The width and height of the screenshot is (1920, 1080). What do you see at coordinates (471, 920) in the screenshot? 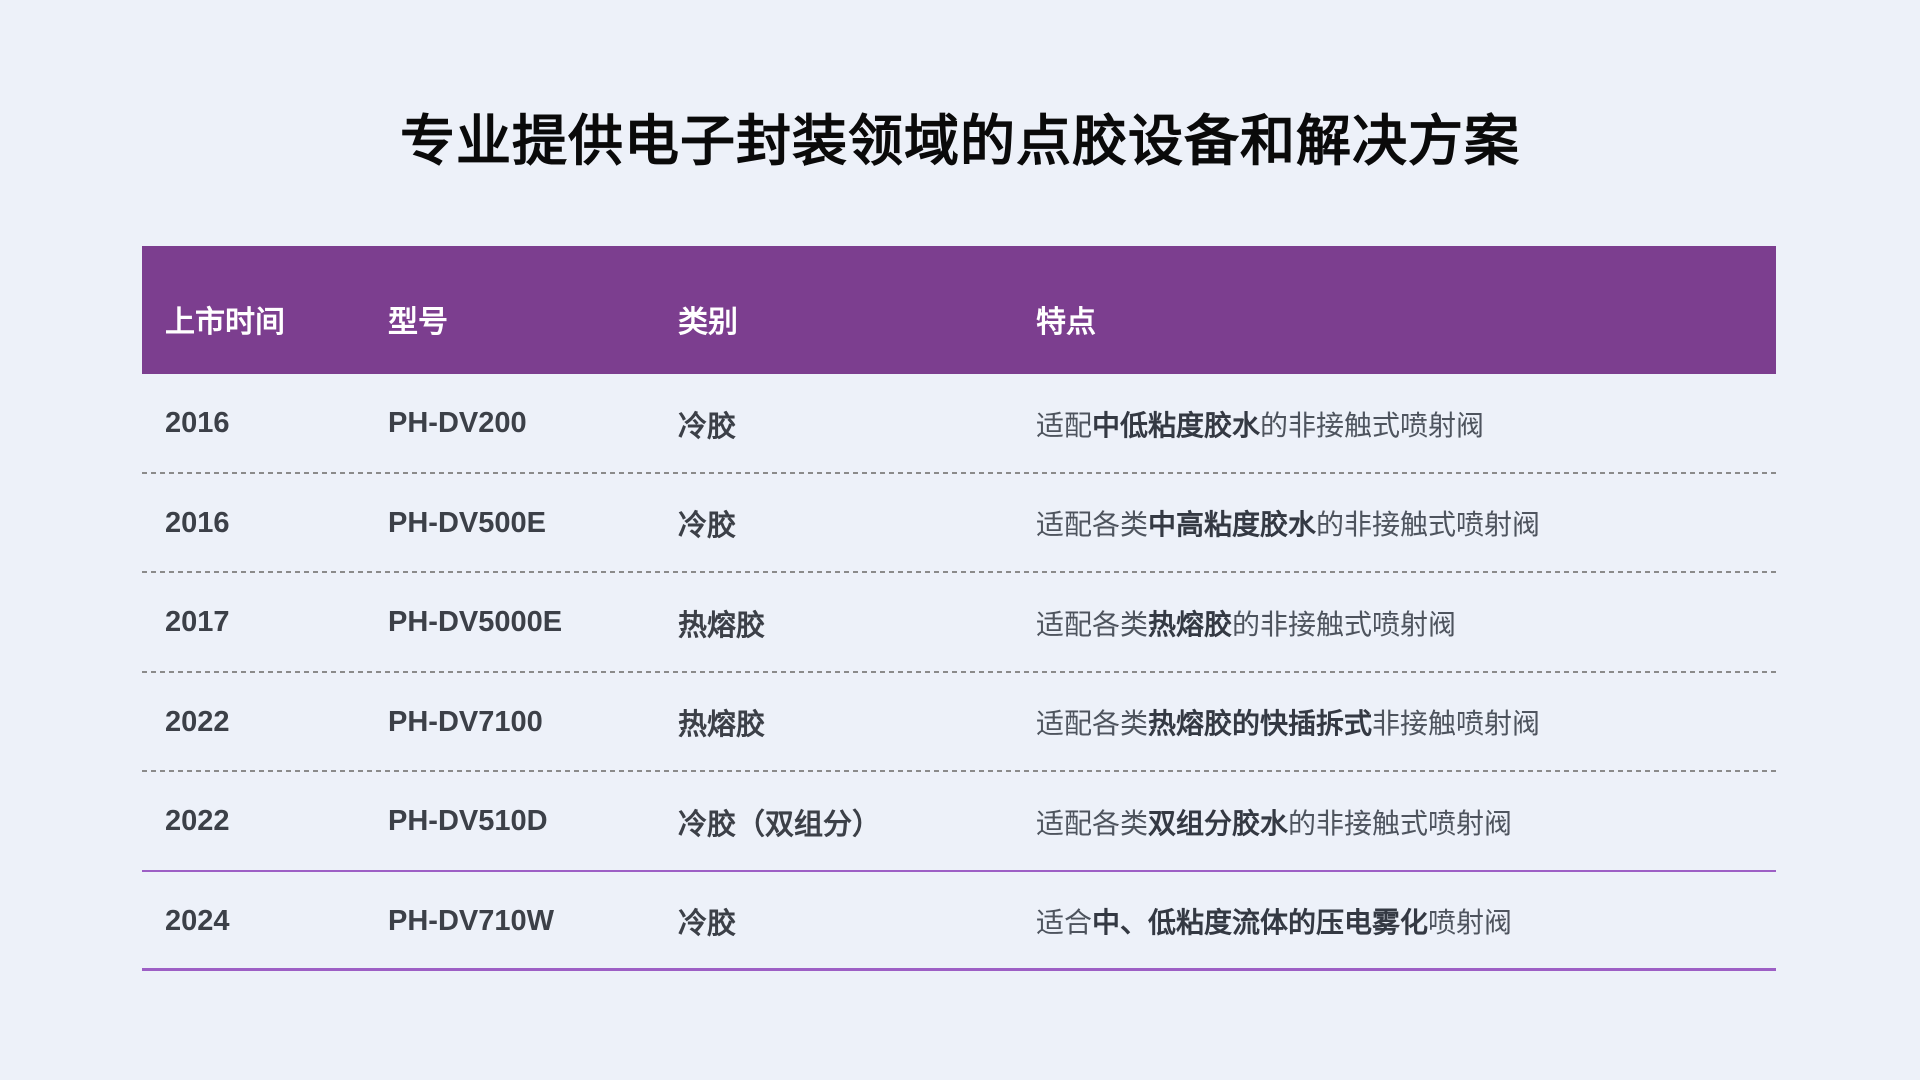
I see `cell-model: PH-DV710W` at bounding box center [471, 920].